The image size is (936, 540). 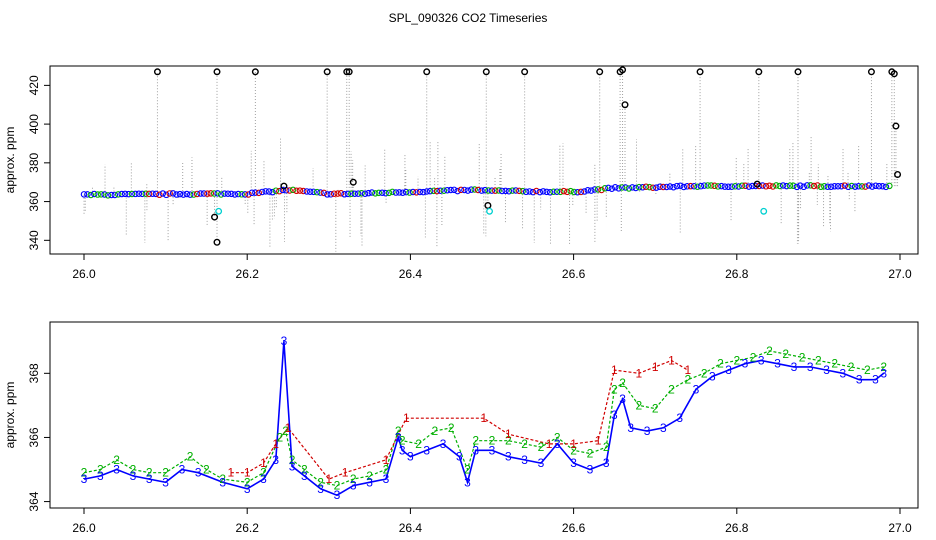 I want to click on top-x-axis: 26.0 26.2 26.4 26.6 26.8 27.0, so click(x=492, y=267).